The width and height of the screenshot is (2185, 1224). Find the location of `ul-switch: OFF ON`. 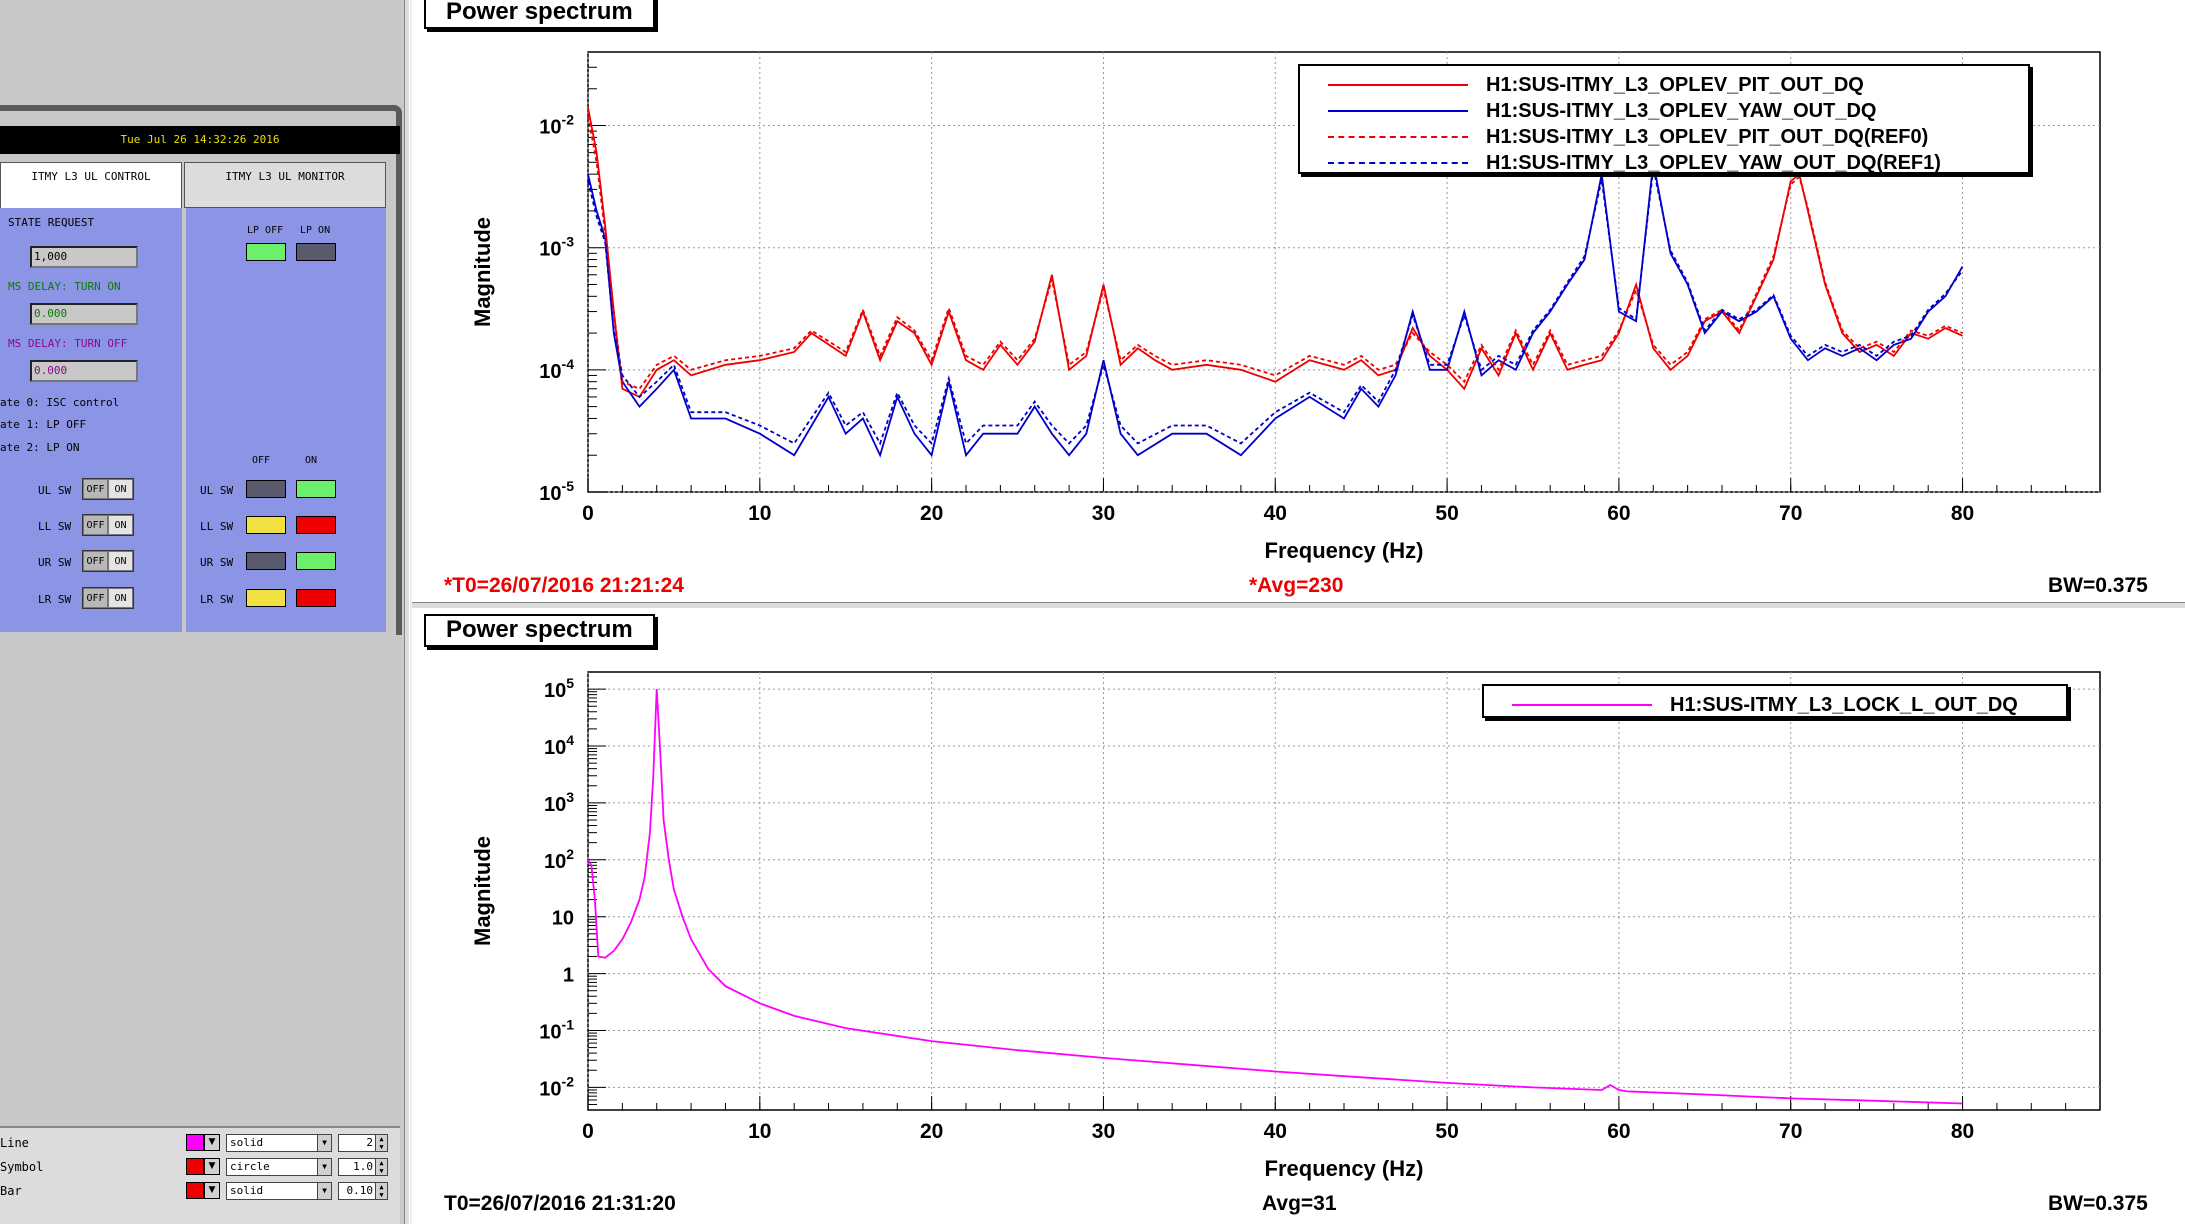

ul-switch: OFF ON is located at coordinates (108, 489).